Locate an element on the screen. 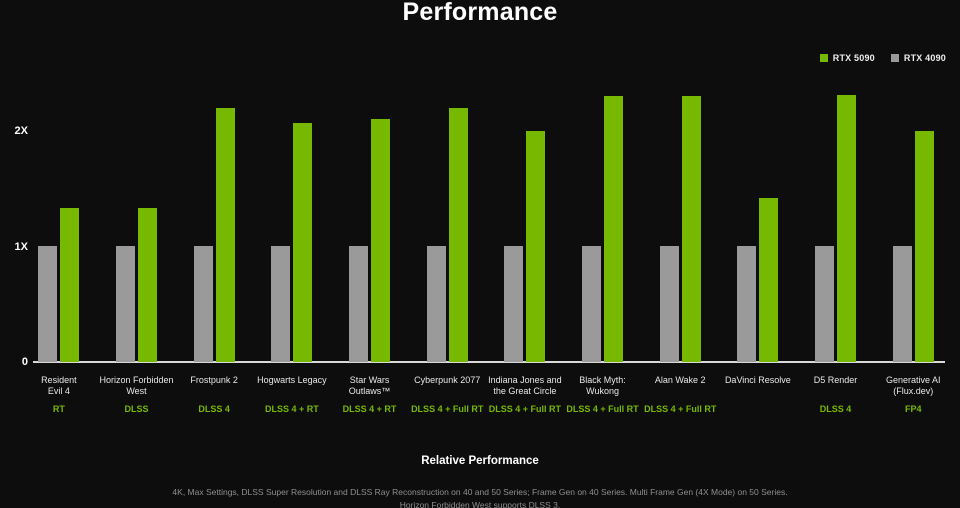  legend-label: RTX 5090 is located at coordinates (853, 58).